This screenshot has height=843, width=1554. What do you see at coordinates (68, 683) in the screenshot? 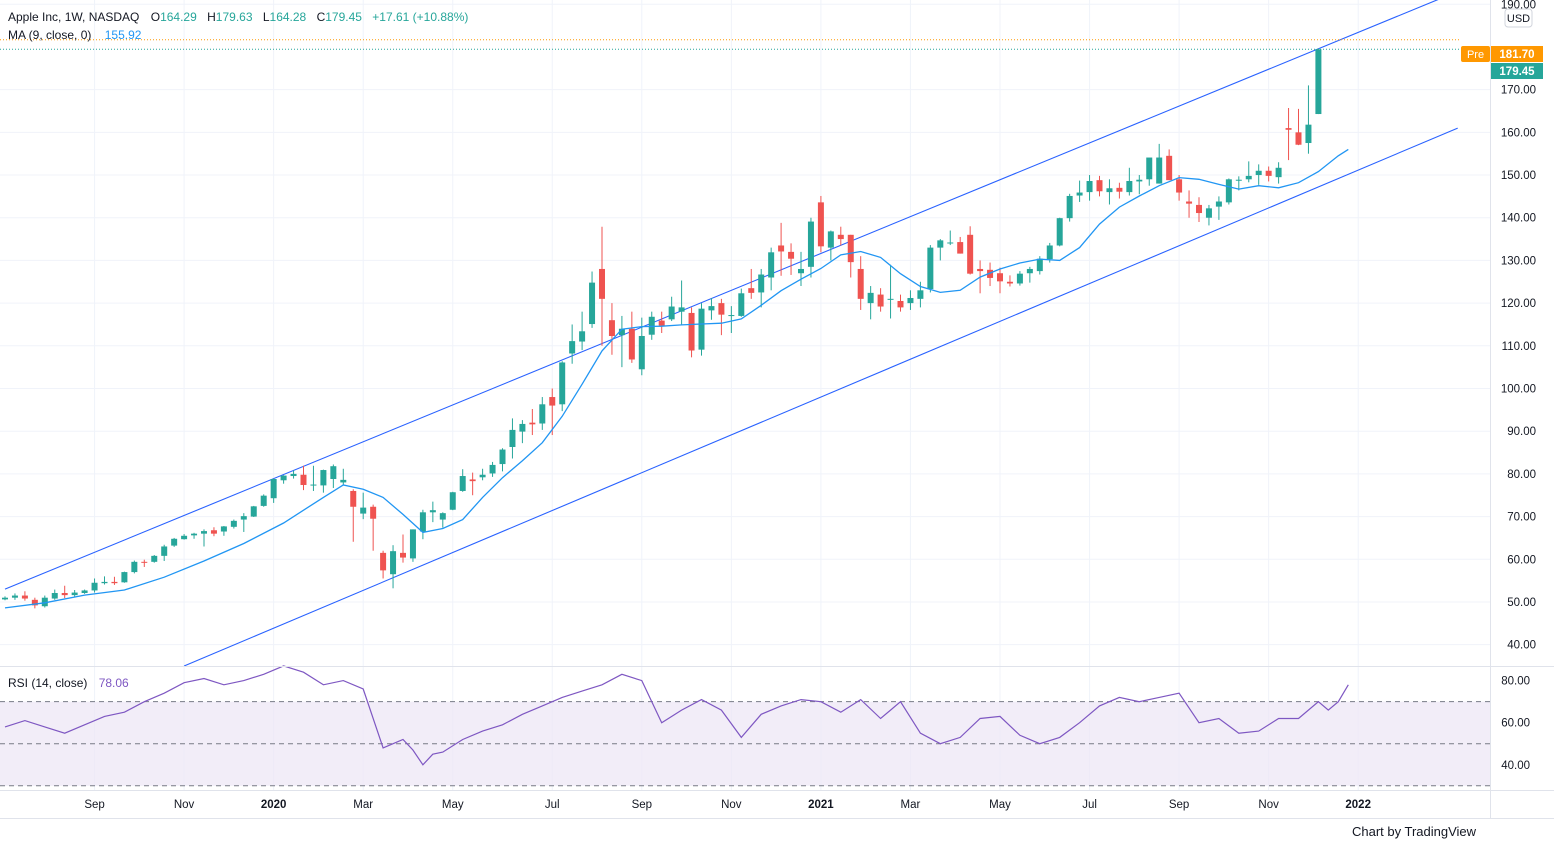
I see `legend-rsi: RSI (14, close) 78.06` at bounding box center [68, 683].